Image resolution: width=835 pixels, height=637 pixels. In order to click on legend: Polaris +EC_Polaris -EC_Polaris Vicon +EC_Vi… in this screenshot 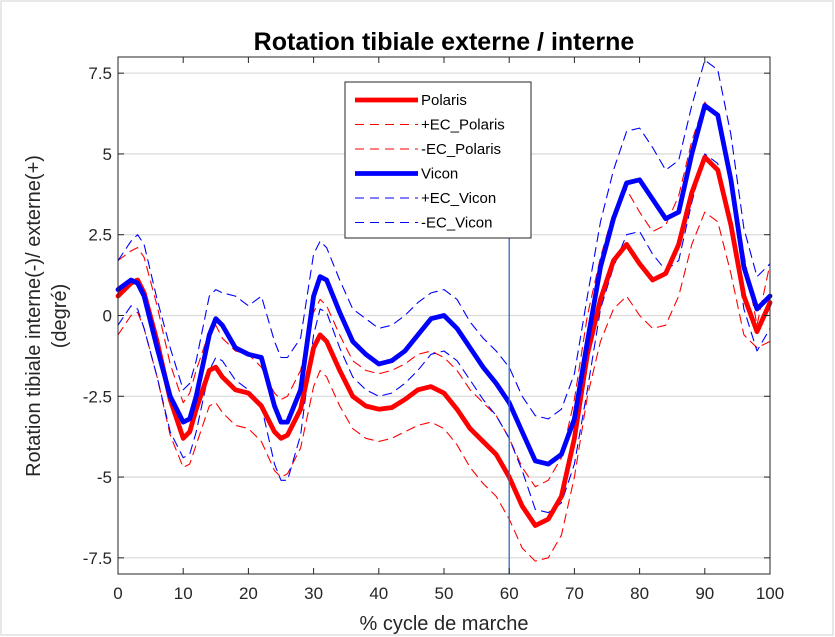, I will do `click(438, 160)`.